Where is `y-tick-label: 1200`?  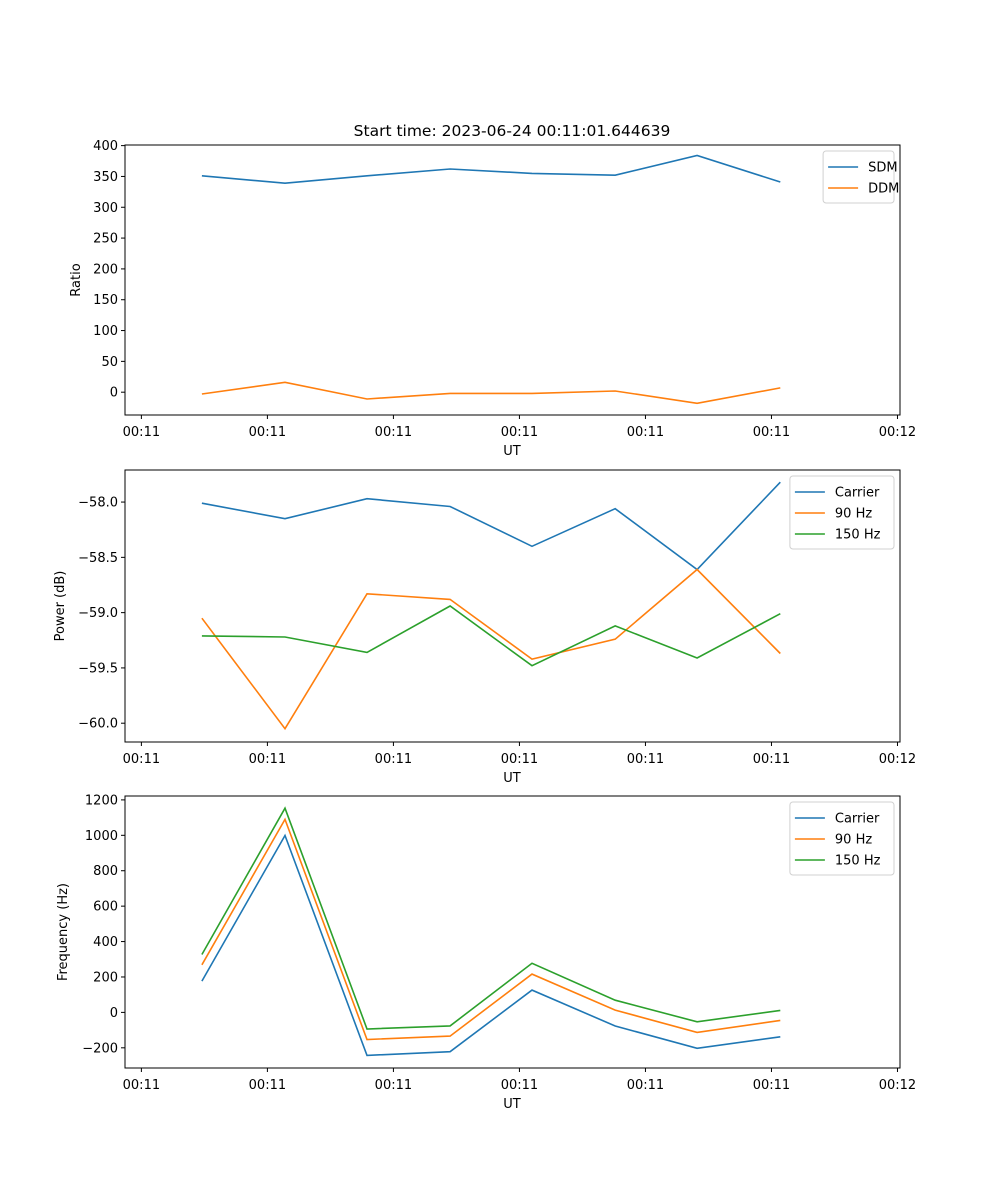
y-tick-label: 1200 is located at coordinates (101, 800).